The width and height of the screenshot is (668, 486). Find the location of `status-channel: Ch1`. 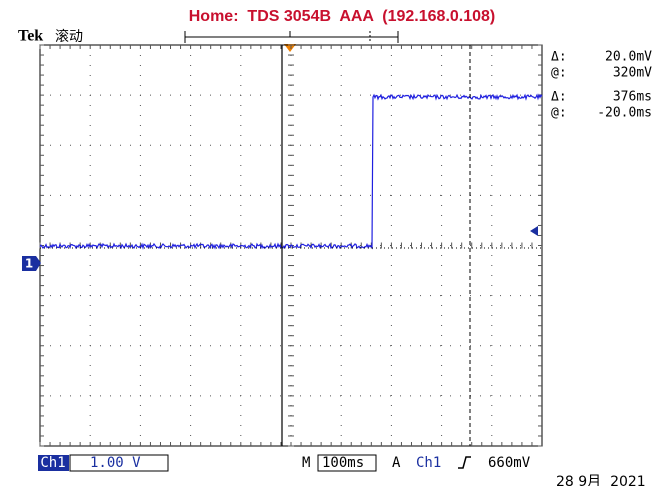

status-channel: Ch1 is located at coordinates (52, 463).